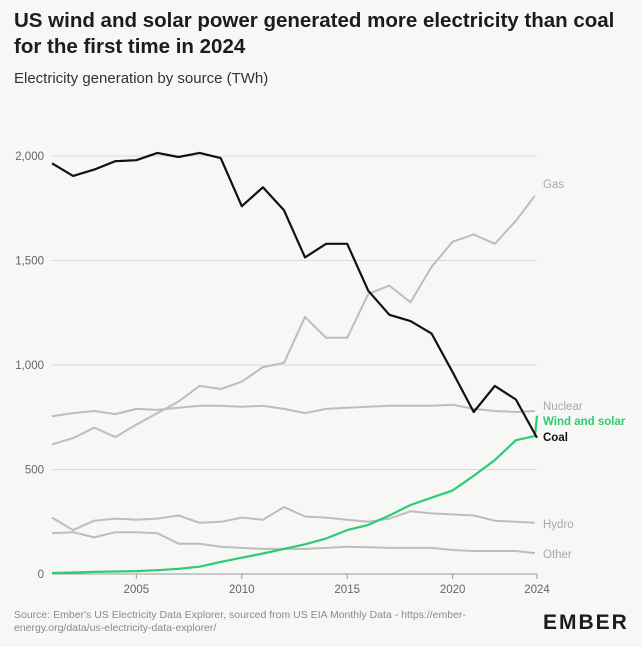 The height and width of the screenshot is (647, 642). Describe the element at coordinates (586, 622) in the screenshot. I see `ember-logo: EMBER` at that location.